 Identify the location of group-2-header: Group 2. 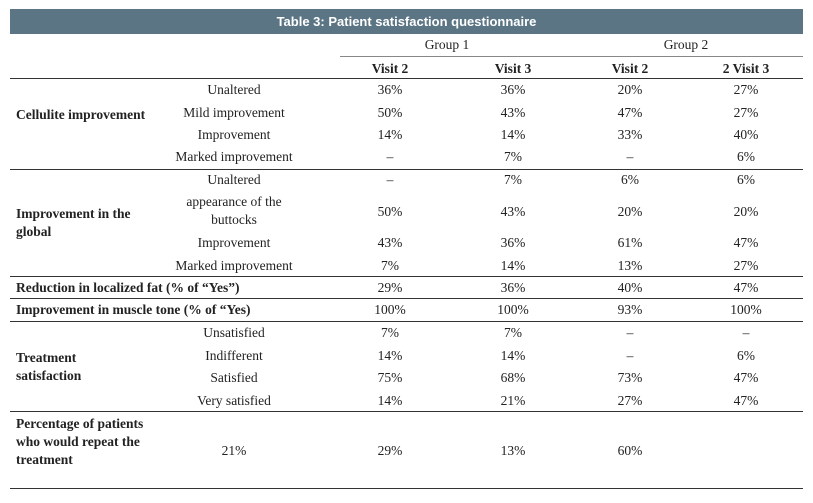
(686, 44).